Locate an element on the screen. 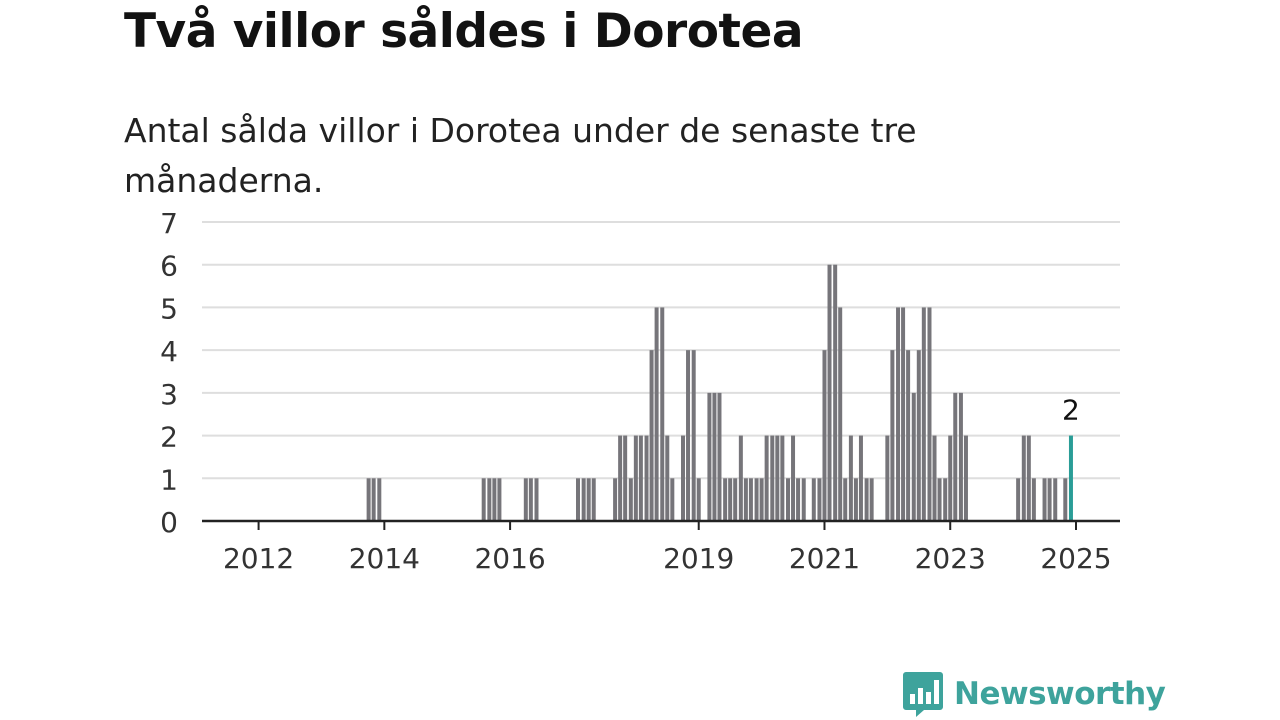  y-tick-label: 1 is located at coordinates (169, 479).